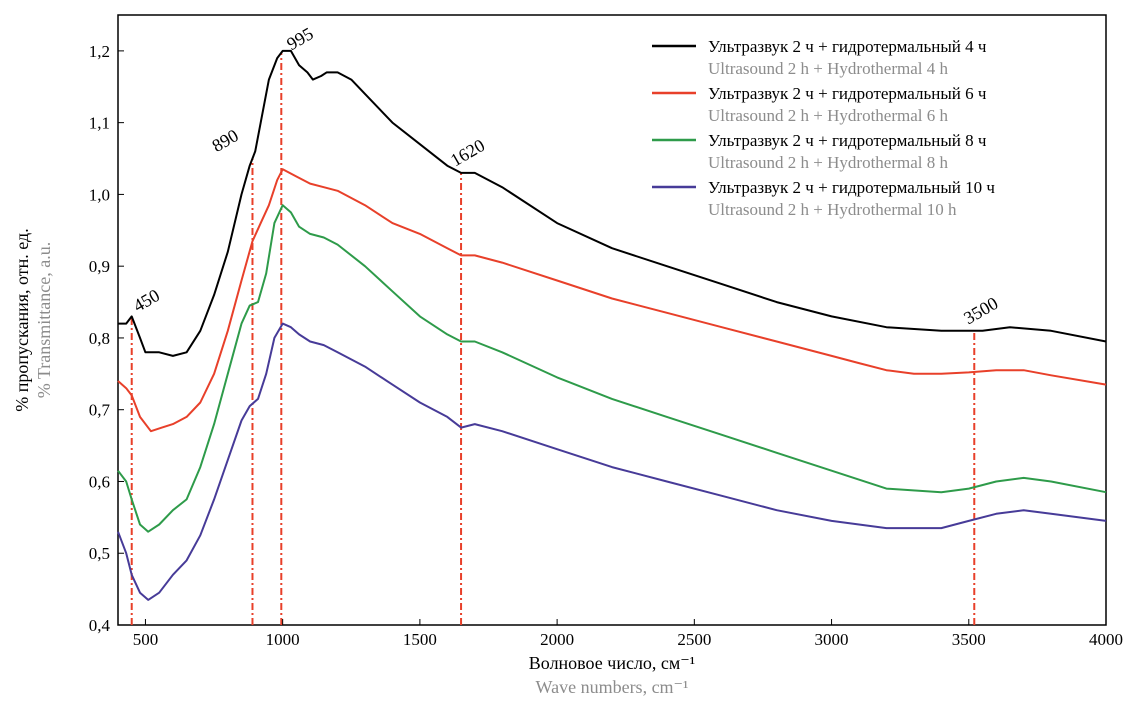 Image resolution: width=1123 pixels, height=706 pixels. What do you see at coordinates (980, 310) in the screenshot?
I see `peak-label: 3500` at bounding box center [980, 310].